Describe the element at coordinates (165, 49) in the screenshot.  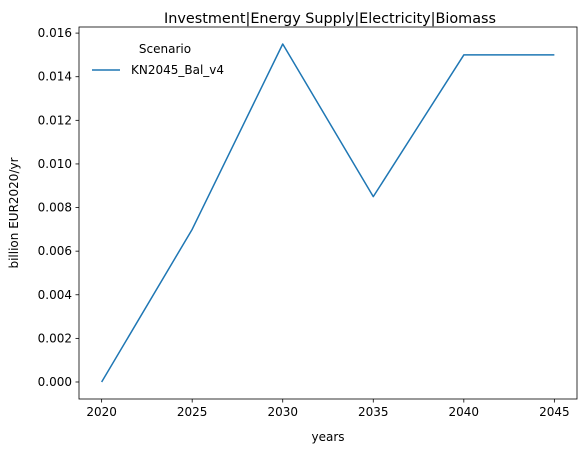
I see `legend-title: Scenario` at that location.